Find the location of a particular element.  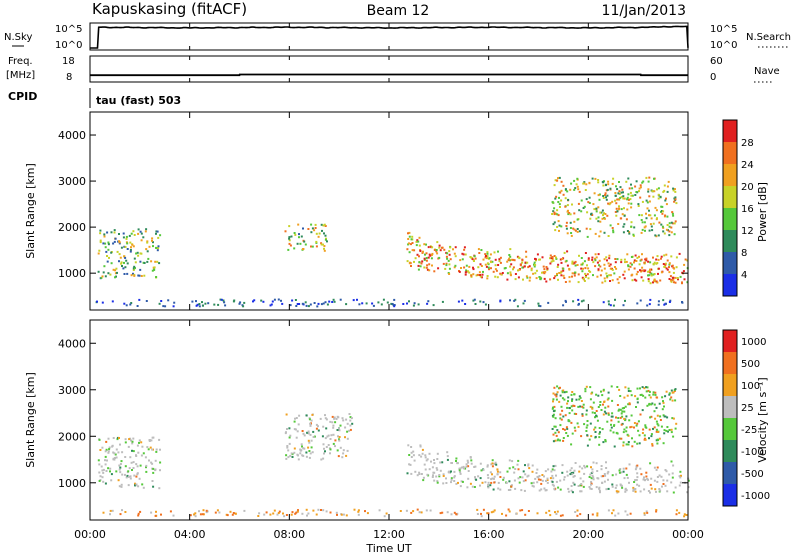

xtick-label: 04:00 is located at coordinates (190, 534).